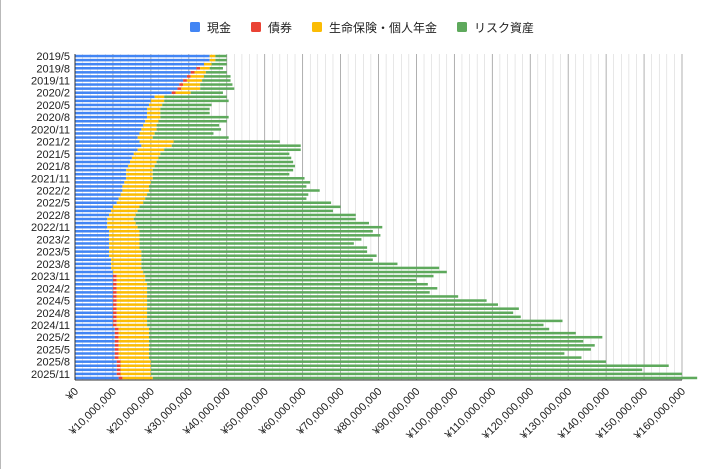  I want to click on y-tick-label: 2021/2, so click(53, 143).